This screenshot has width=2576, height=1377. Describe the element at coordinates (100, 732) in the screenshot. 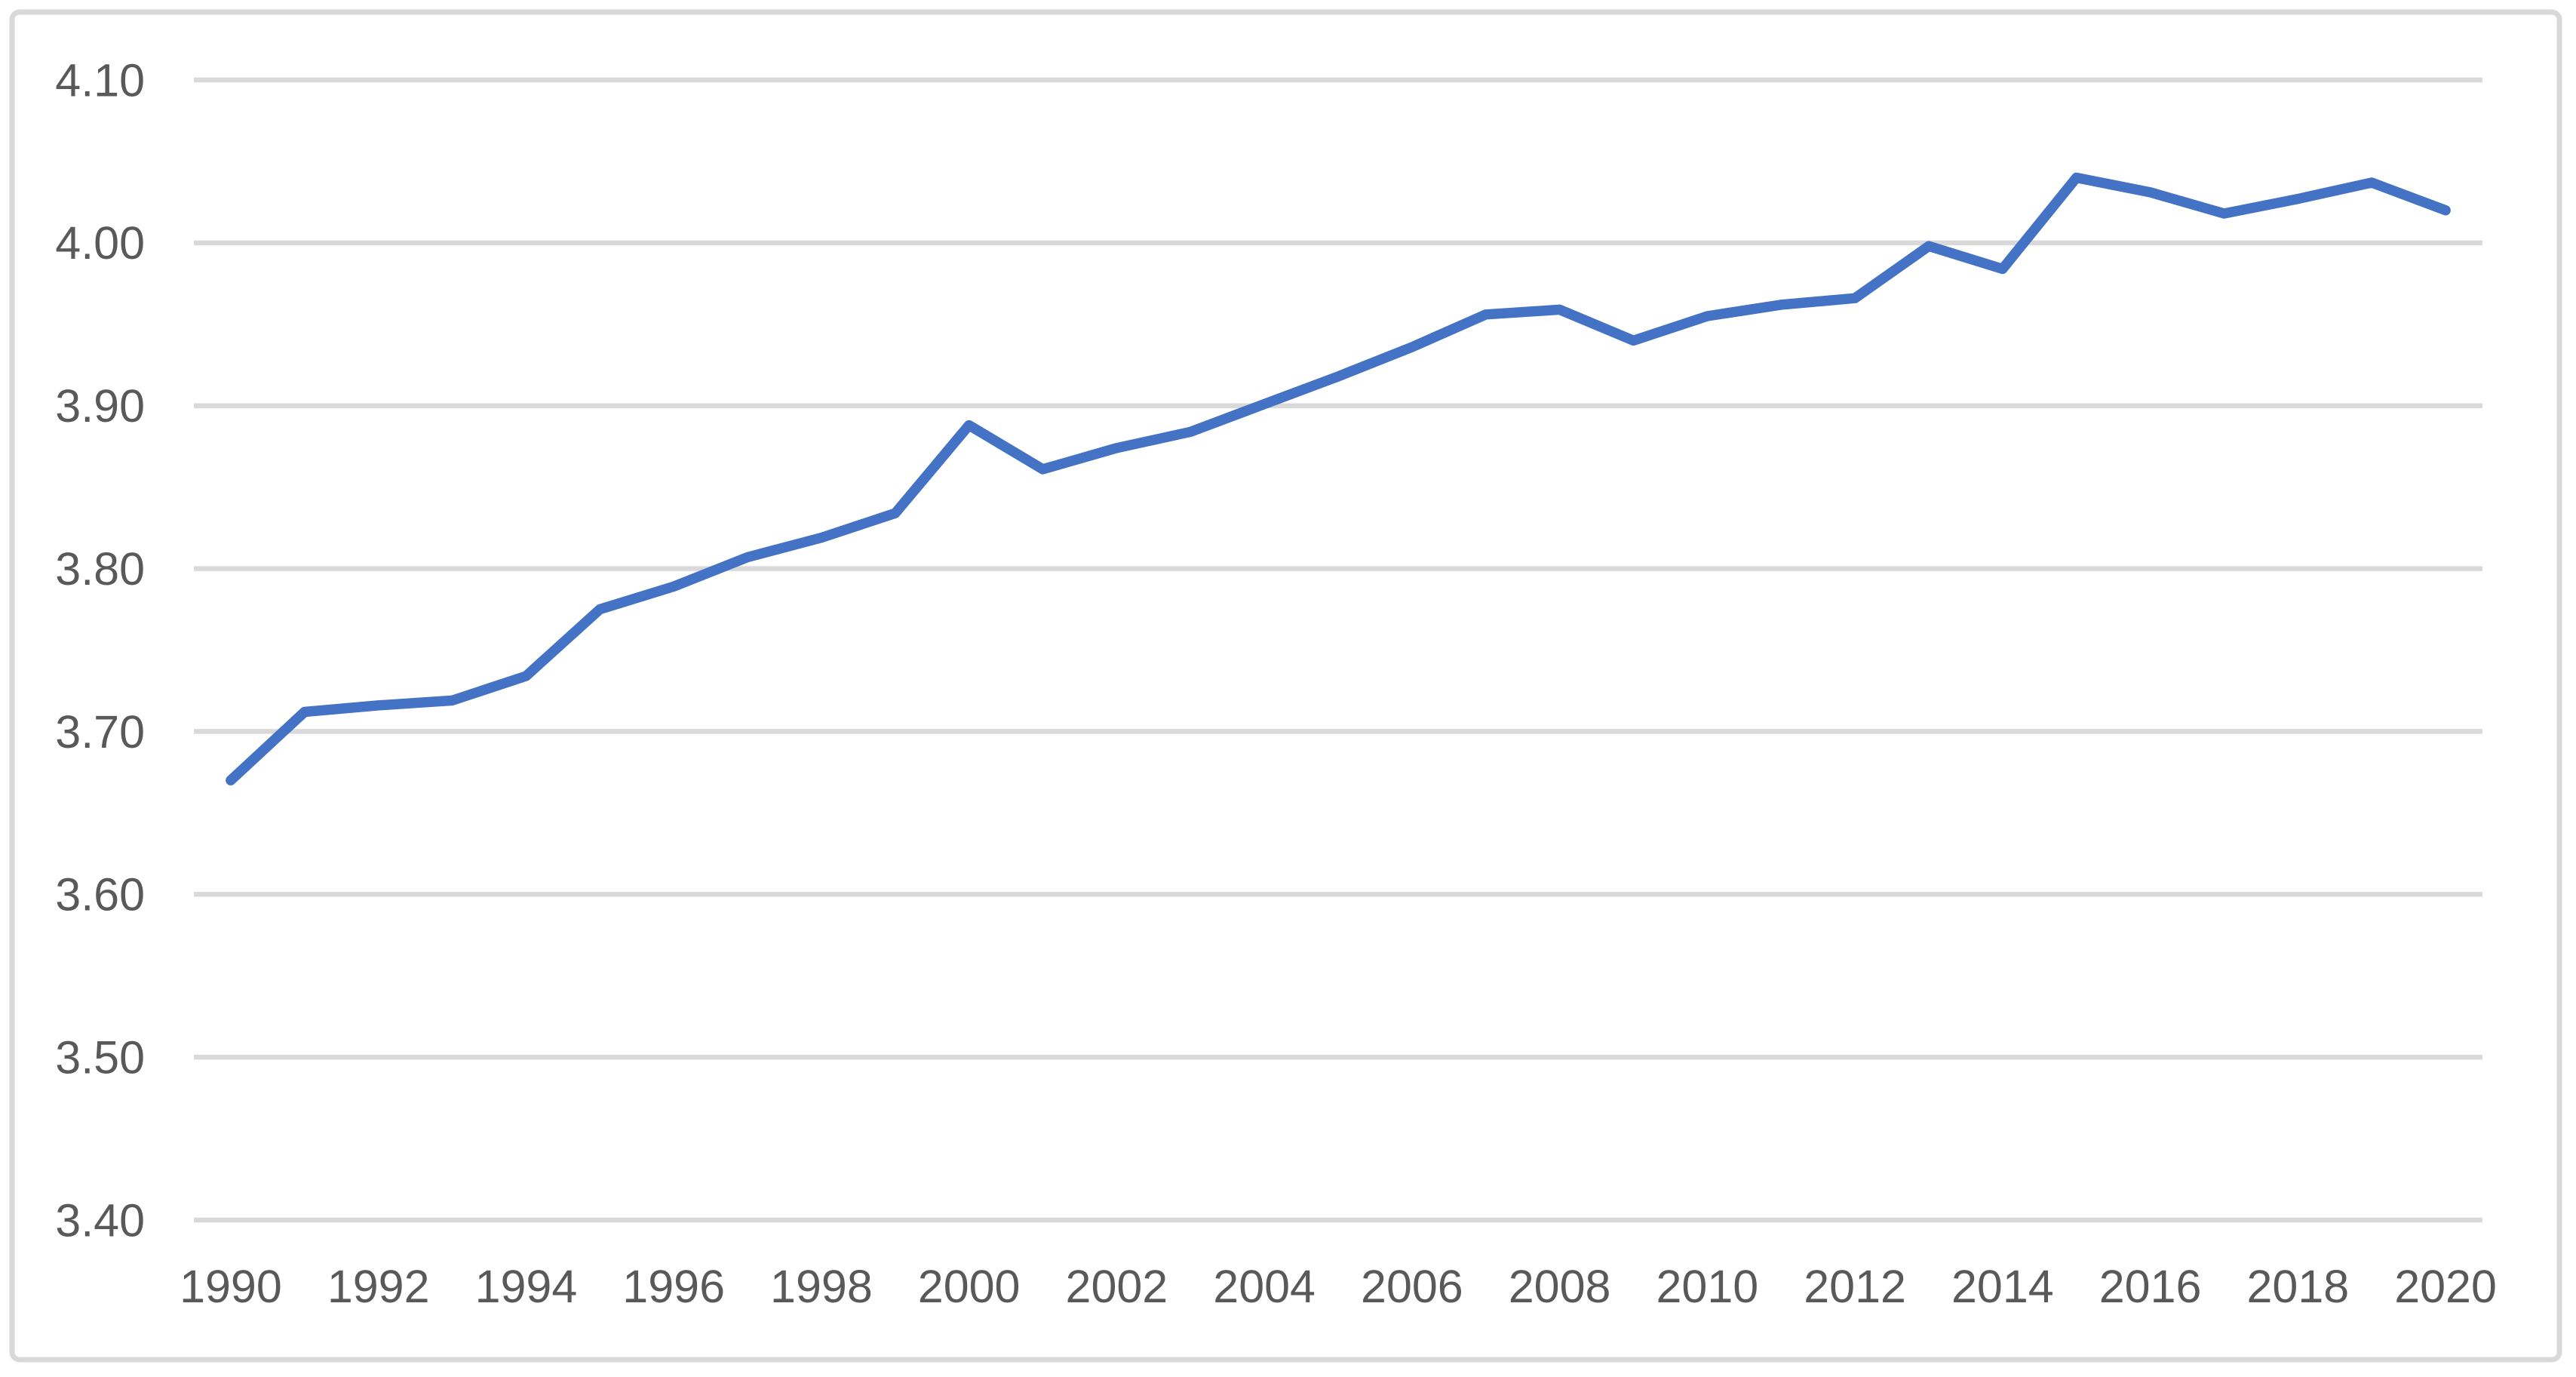

I see `y-axis-tick-label: 3.70` at that location.